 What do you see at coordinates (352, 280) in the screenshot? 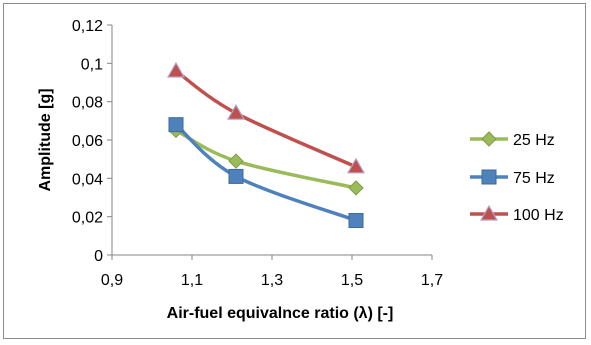
I see `x-tick-label: 1,5` at bounding box center [352, 280].